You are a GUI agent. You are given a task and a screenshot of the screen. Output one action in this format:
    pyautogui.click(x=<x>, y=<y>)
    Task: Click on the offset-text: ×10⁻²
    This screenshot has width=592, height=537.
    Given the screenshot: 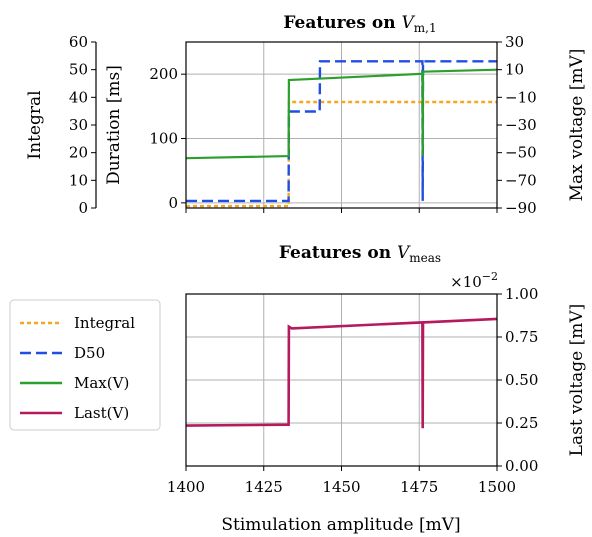 What is the action you would take?
    pyautogui.click(x=474, y=280)
    